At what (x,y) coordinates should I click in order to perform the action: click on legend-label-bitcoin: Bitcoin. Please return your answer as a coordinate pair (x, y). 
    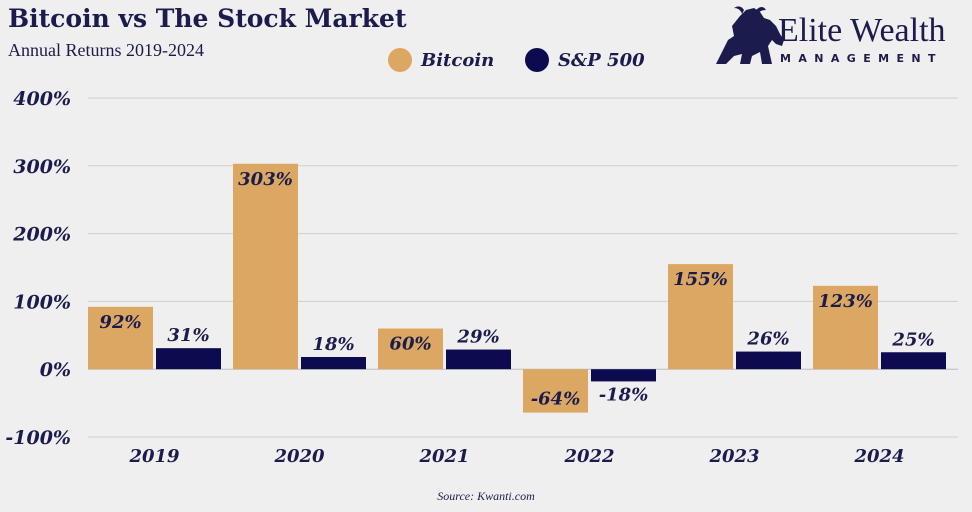
    Looking at the image, I should click on (458, 60).